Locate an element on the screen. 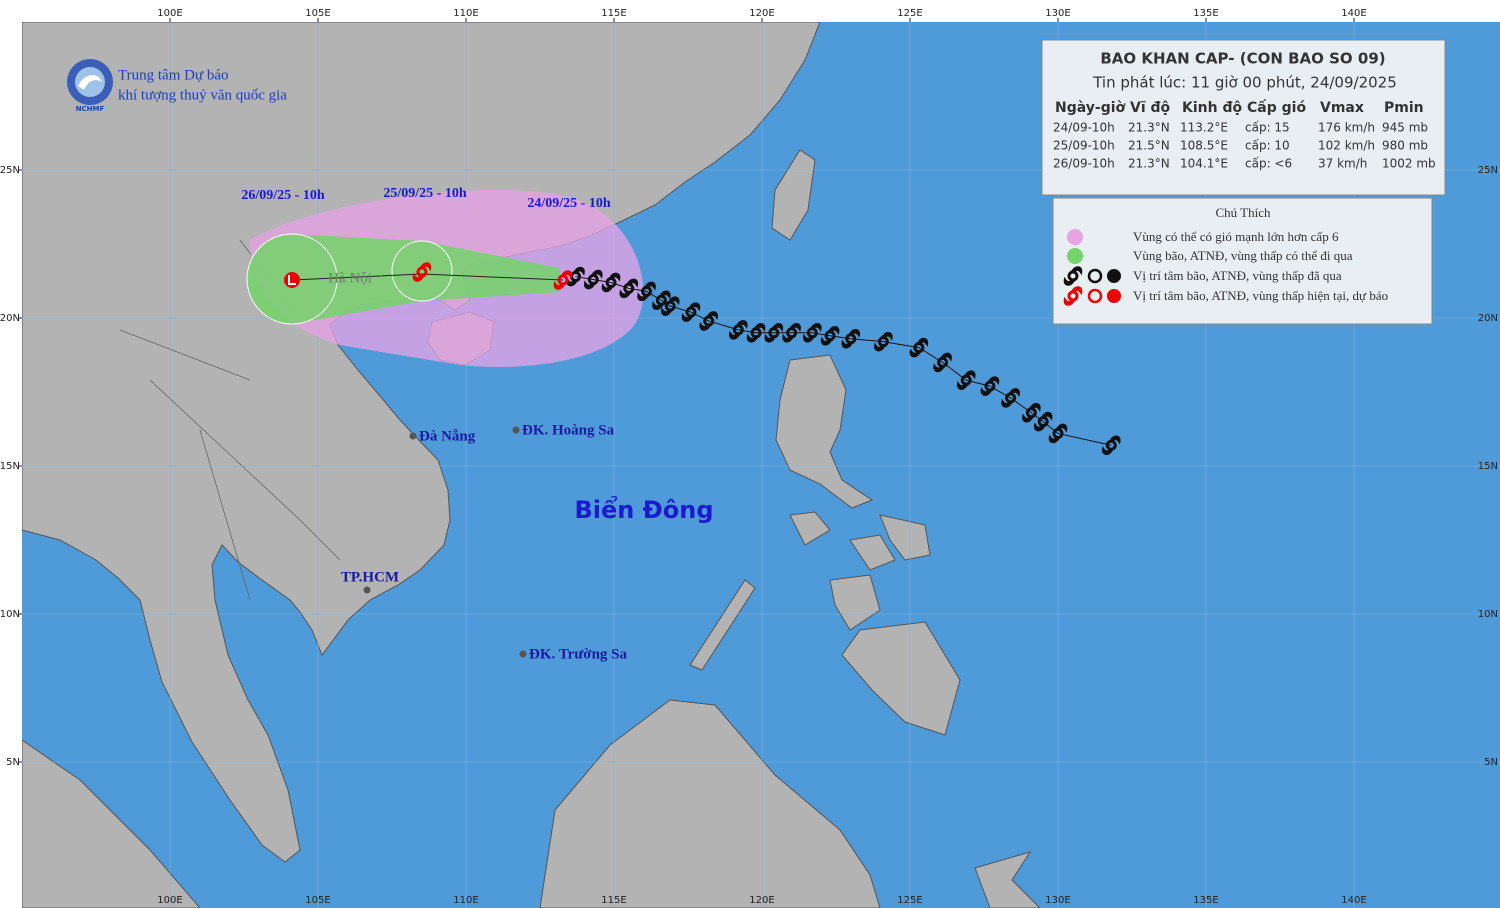 Image resolution: width=1500 pixels, height=908 pixels. table-cell: 24/09-10h is located at coordinates (1084, 128).